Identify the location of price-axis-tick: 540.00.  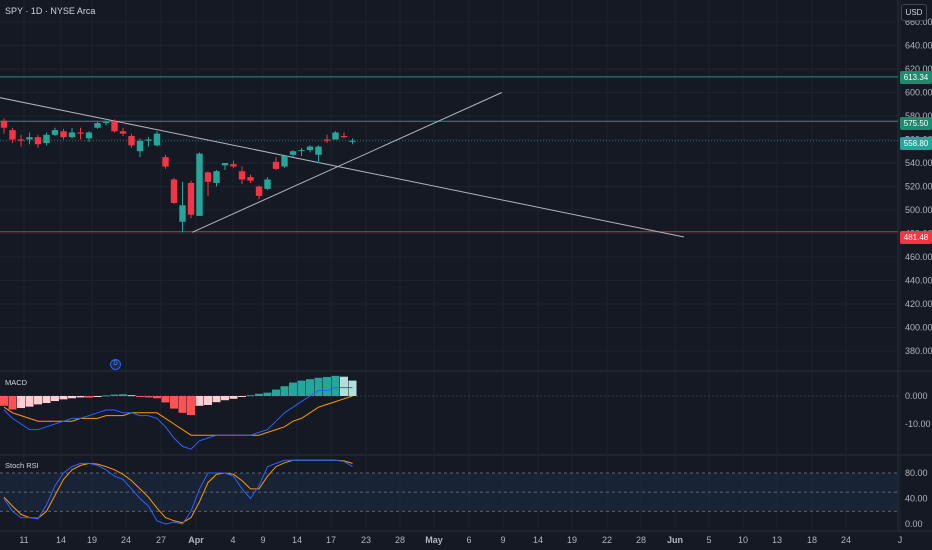
(918, 163).